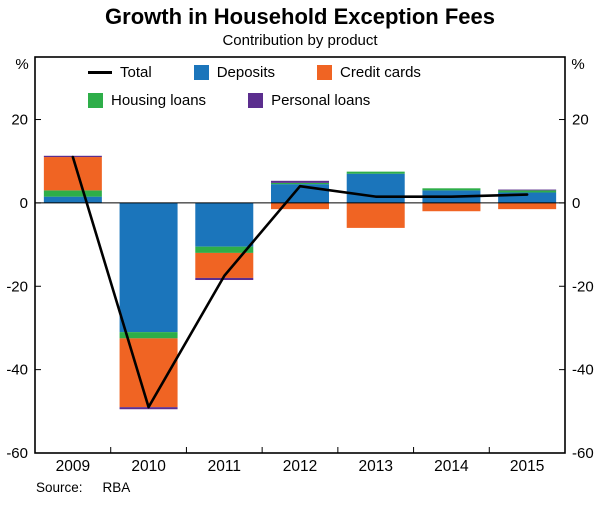  I want to click on legend-swatch-credit-cards, so click(325, 72).